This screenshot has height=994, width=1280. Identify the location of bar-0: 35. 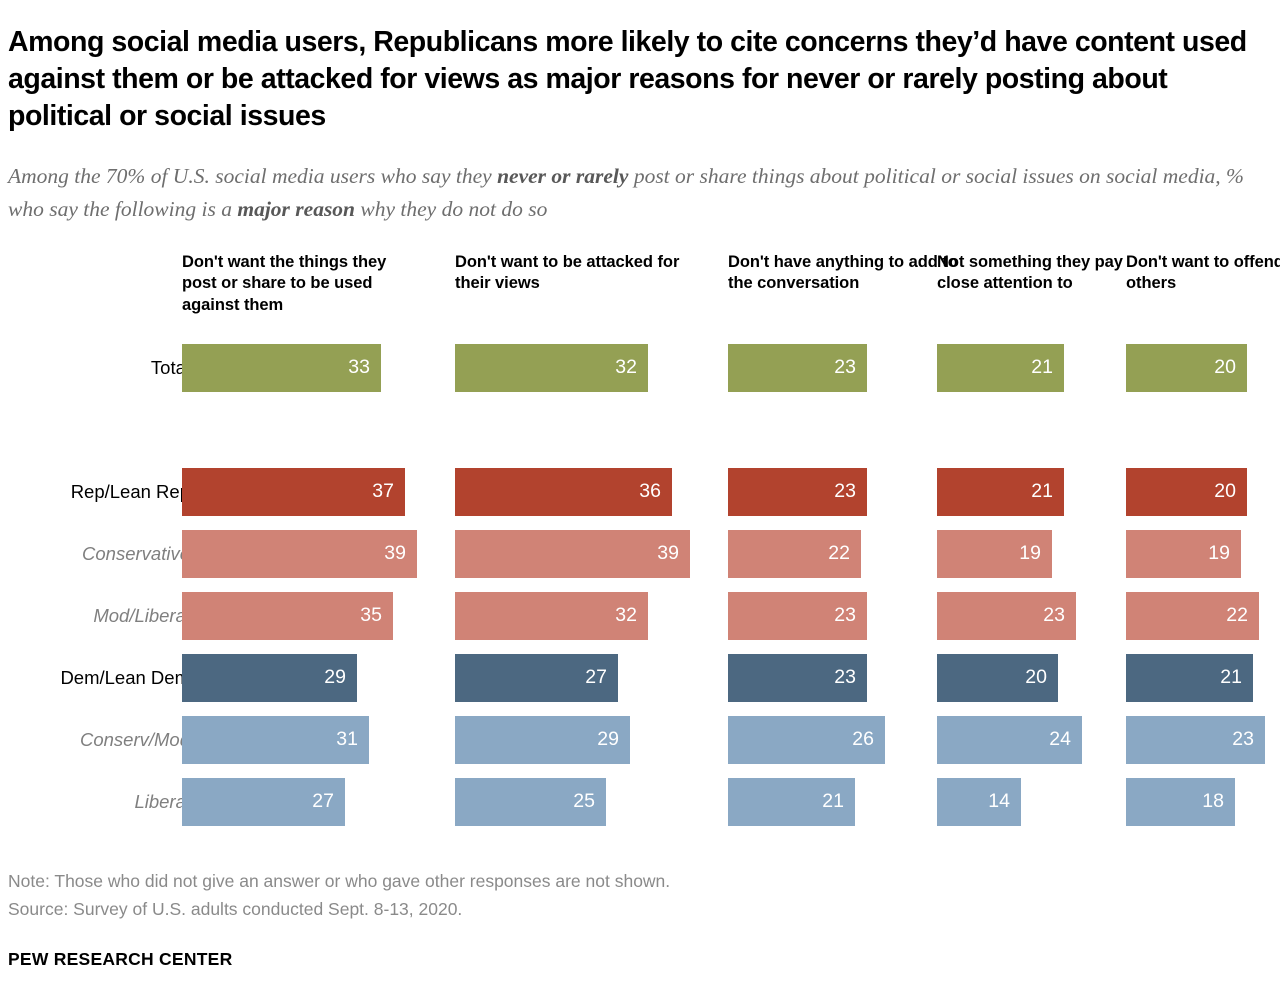
(287, 616).